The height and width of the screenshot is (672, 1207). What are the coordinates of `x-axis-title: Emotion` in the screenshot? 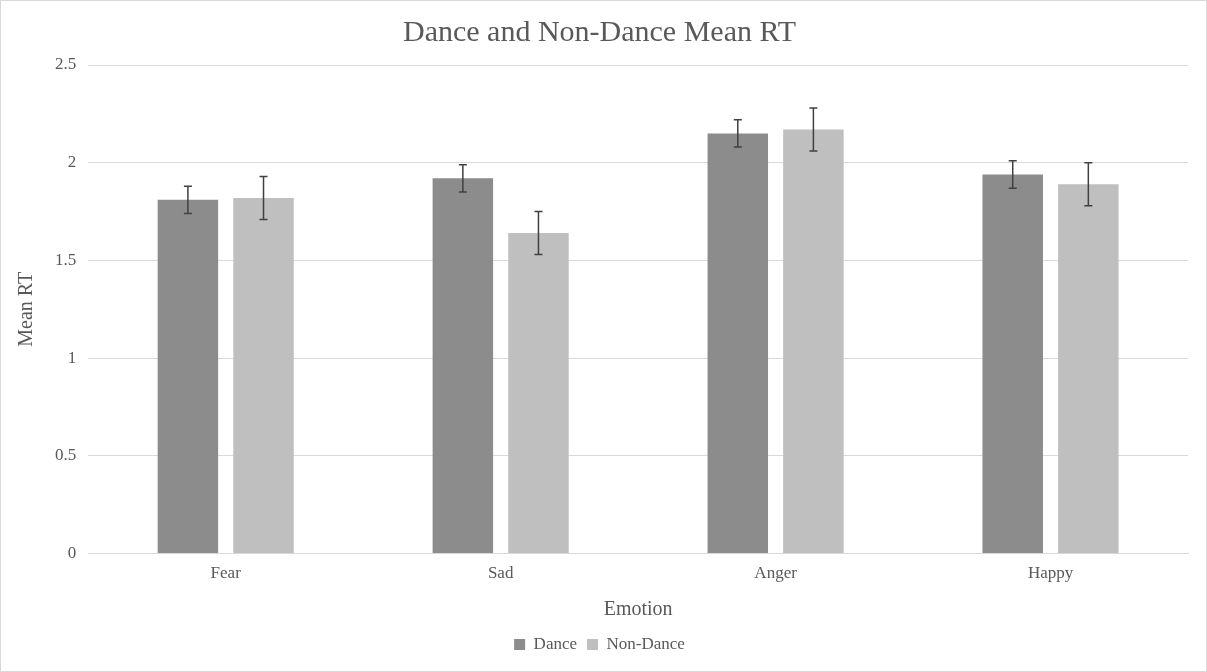 It's located at (638, 608).